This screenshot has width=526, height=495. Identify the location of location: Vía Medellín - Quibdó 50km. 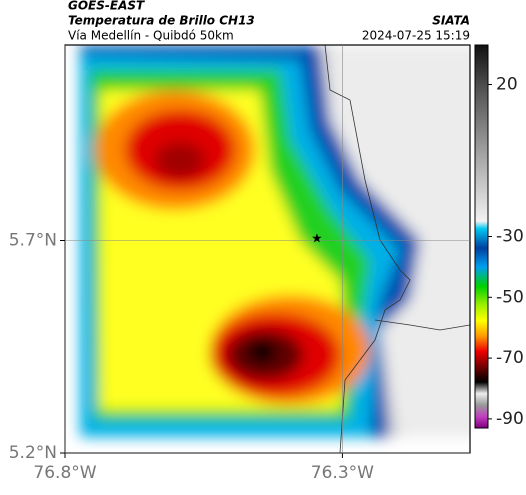
(151, 36).